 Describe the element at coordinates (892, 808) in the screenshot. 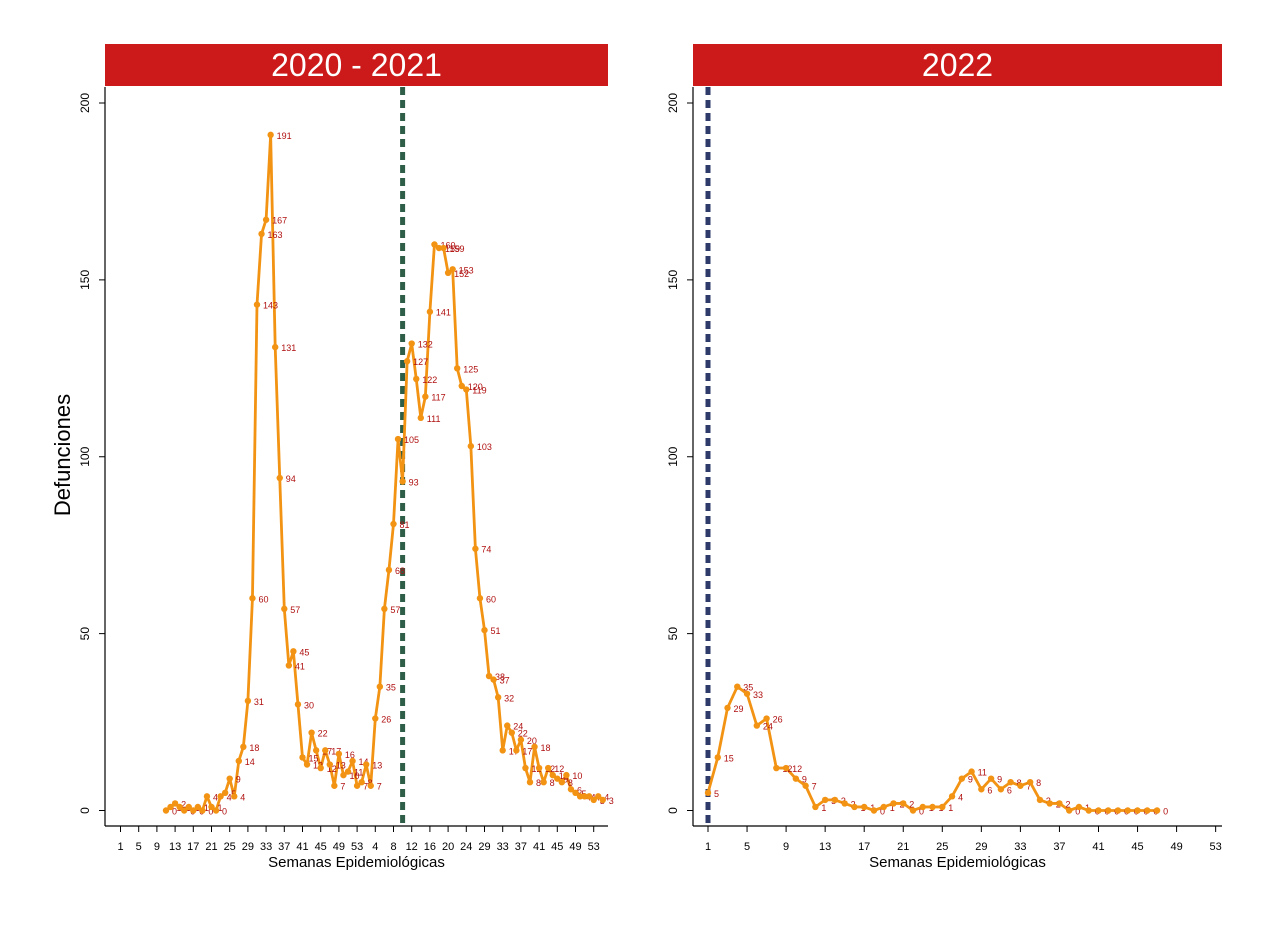

I see `data-label: 1` at that location.